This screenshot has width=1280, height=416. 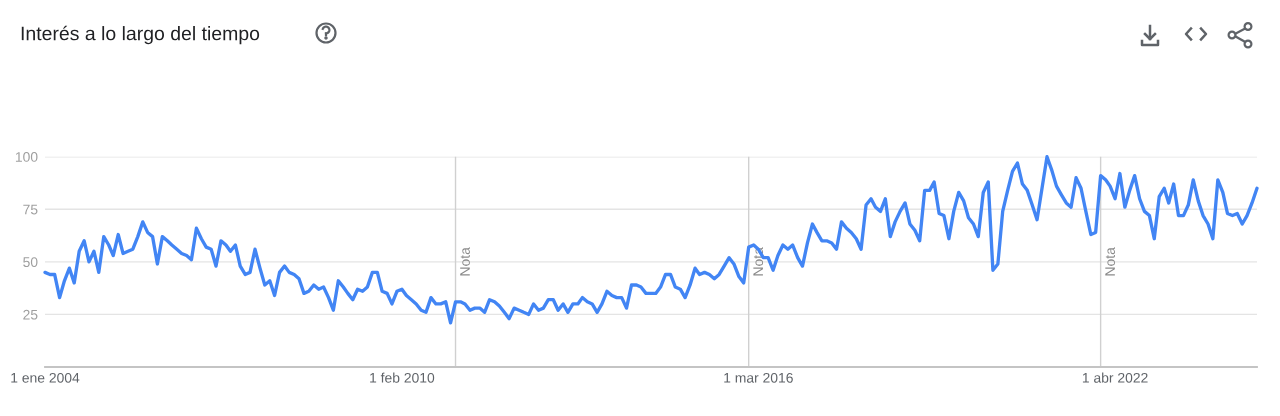 What do you see at coordinates (758, 377) in the screenshot?
I see `x-tick-label: 1 mar 2016` at bounding box center [758, 377].